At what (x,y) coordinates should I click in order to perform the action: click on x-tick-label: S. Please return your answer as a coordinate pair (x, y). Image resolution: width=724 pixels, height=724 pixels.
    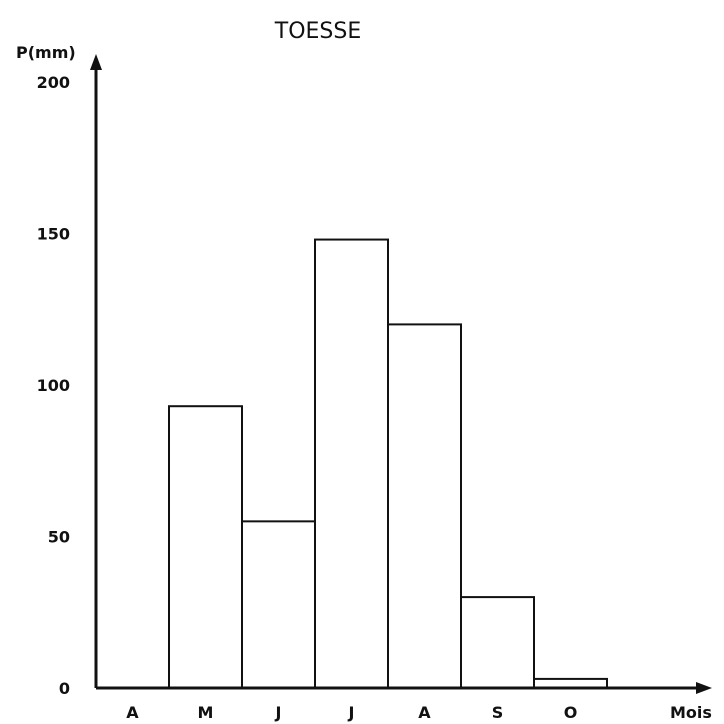
    Looking at the image, I should click on (498, 712).